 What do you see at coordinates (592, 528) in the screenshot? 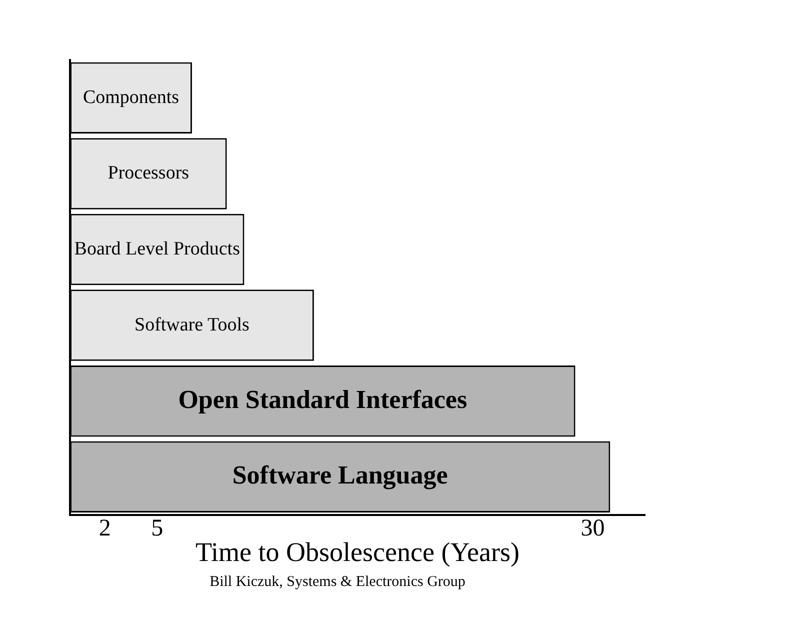
I see `x-tick-label: 30` at bounding box center [592, 528].